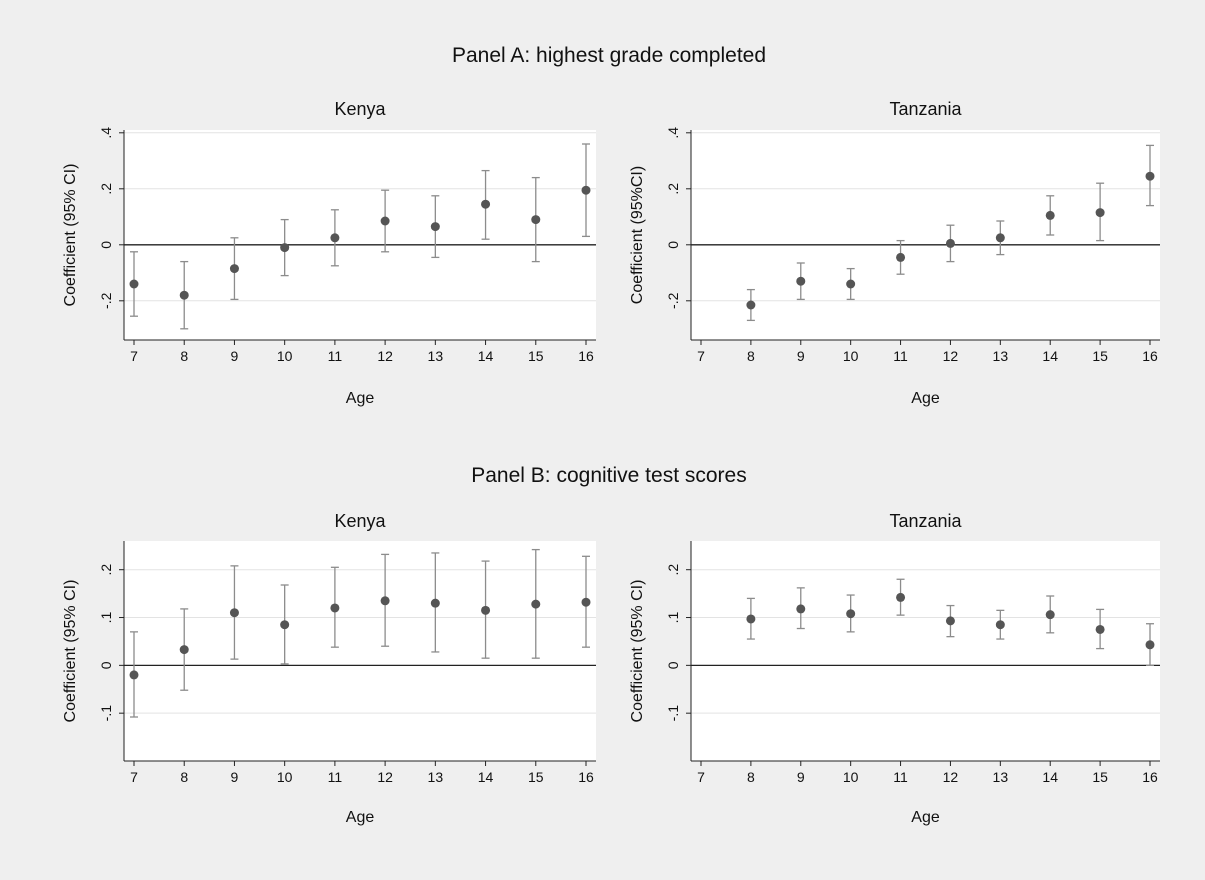  Describe the element at coordinates (673, 300) in the screenshot. I see `y-tick-label: -.2` at that location.